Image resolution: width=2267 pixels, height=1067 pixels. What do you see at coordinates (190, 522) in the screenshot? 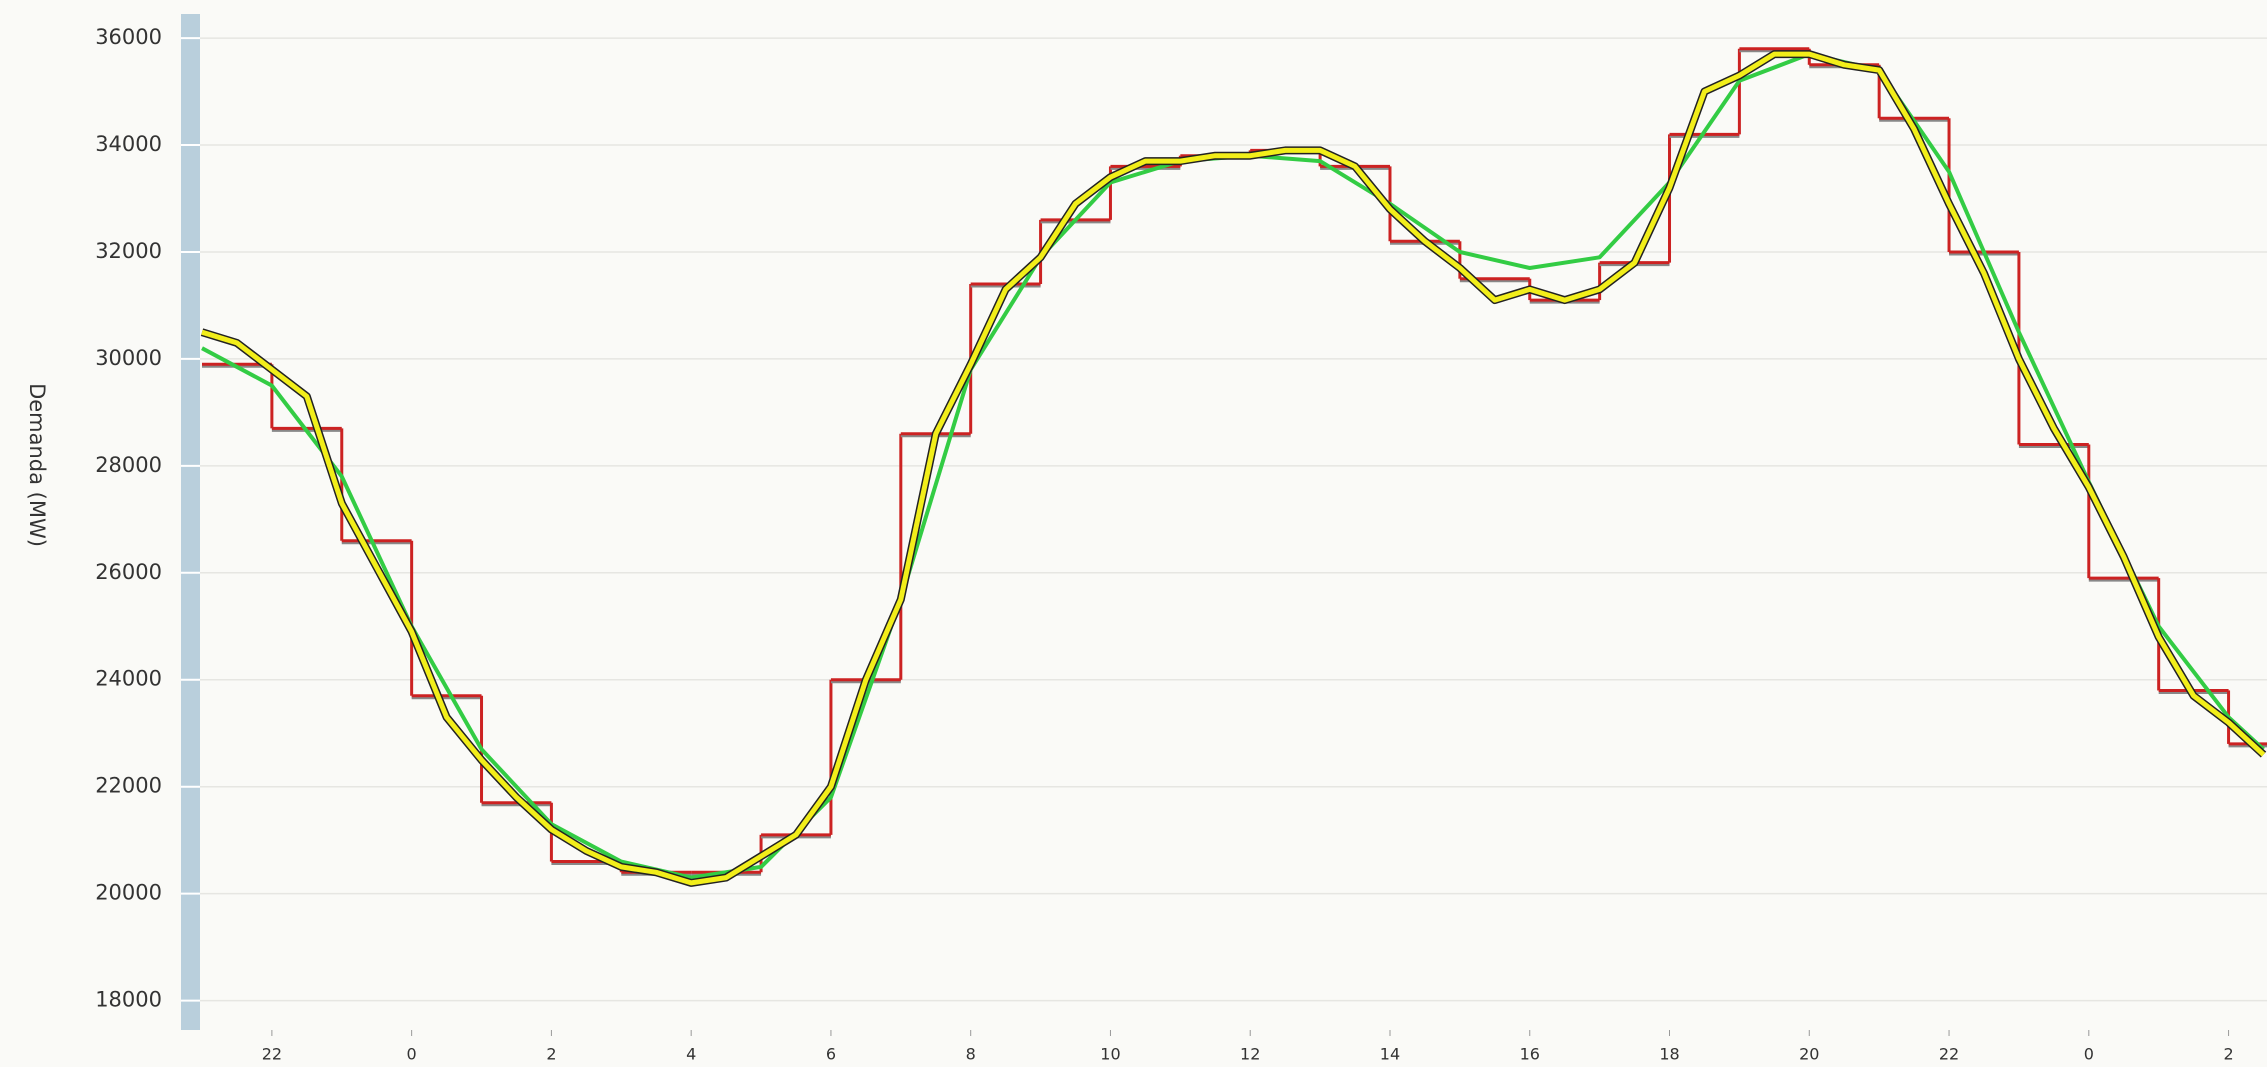
I see `y-axis-bar` at bounding box center [190, 522].